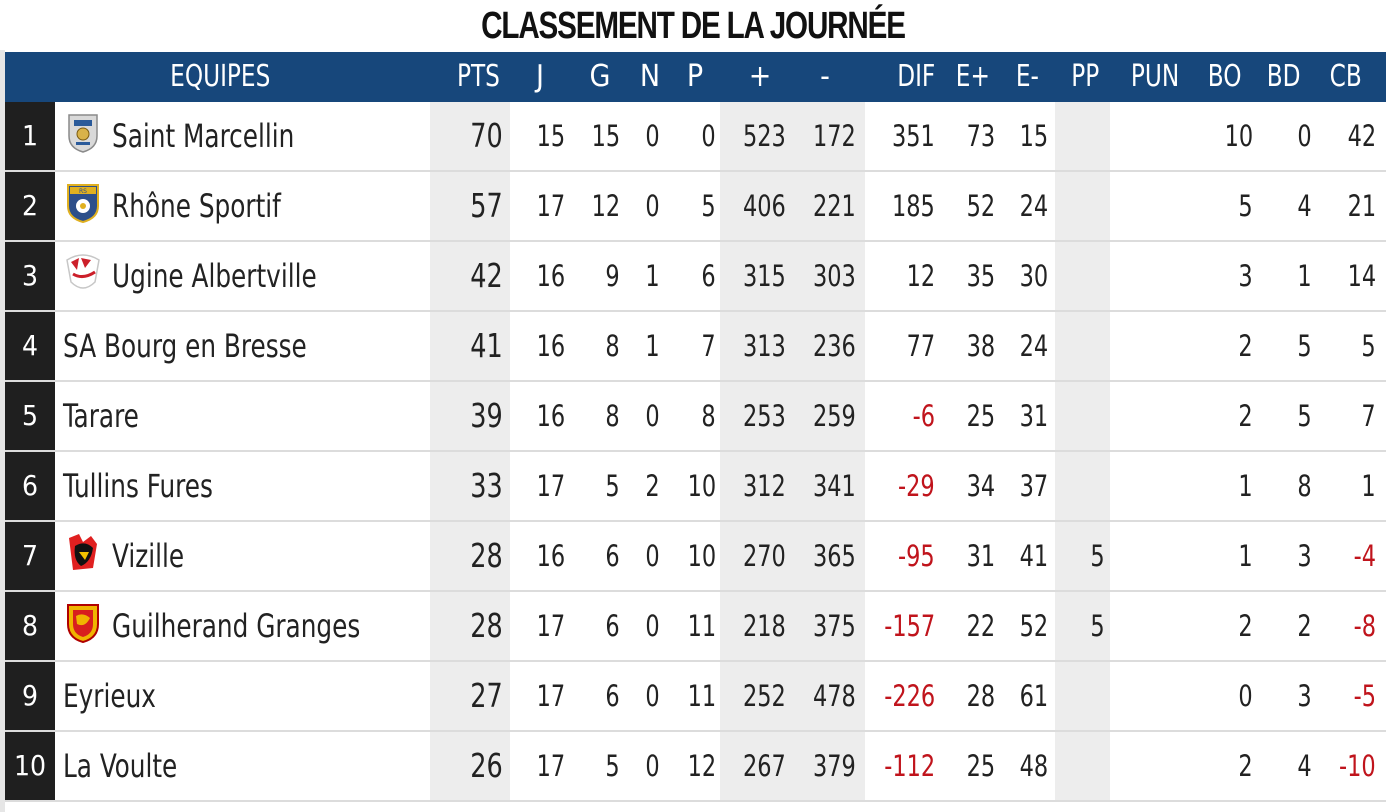 The image size is (1386, 812). I want to click on cell-n: 1, so click(645, 346).